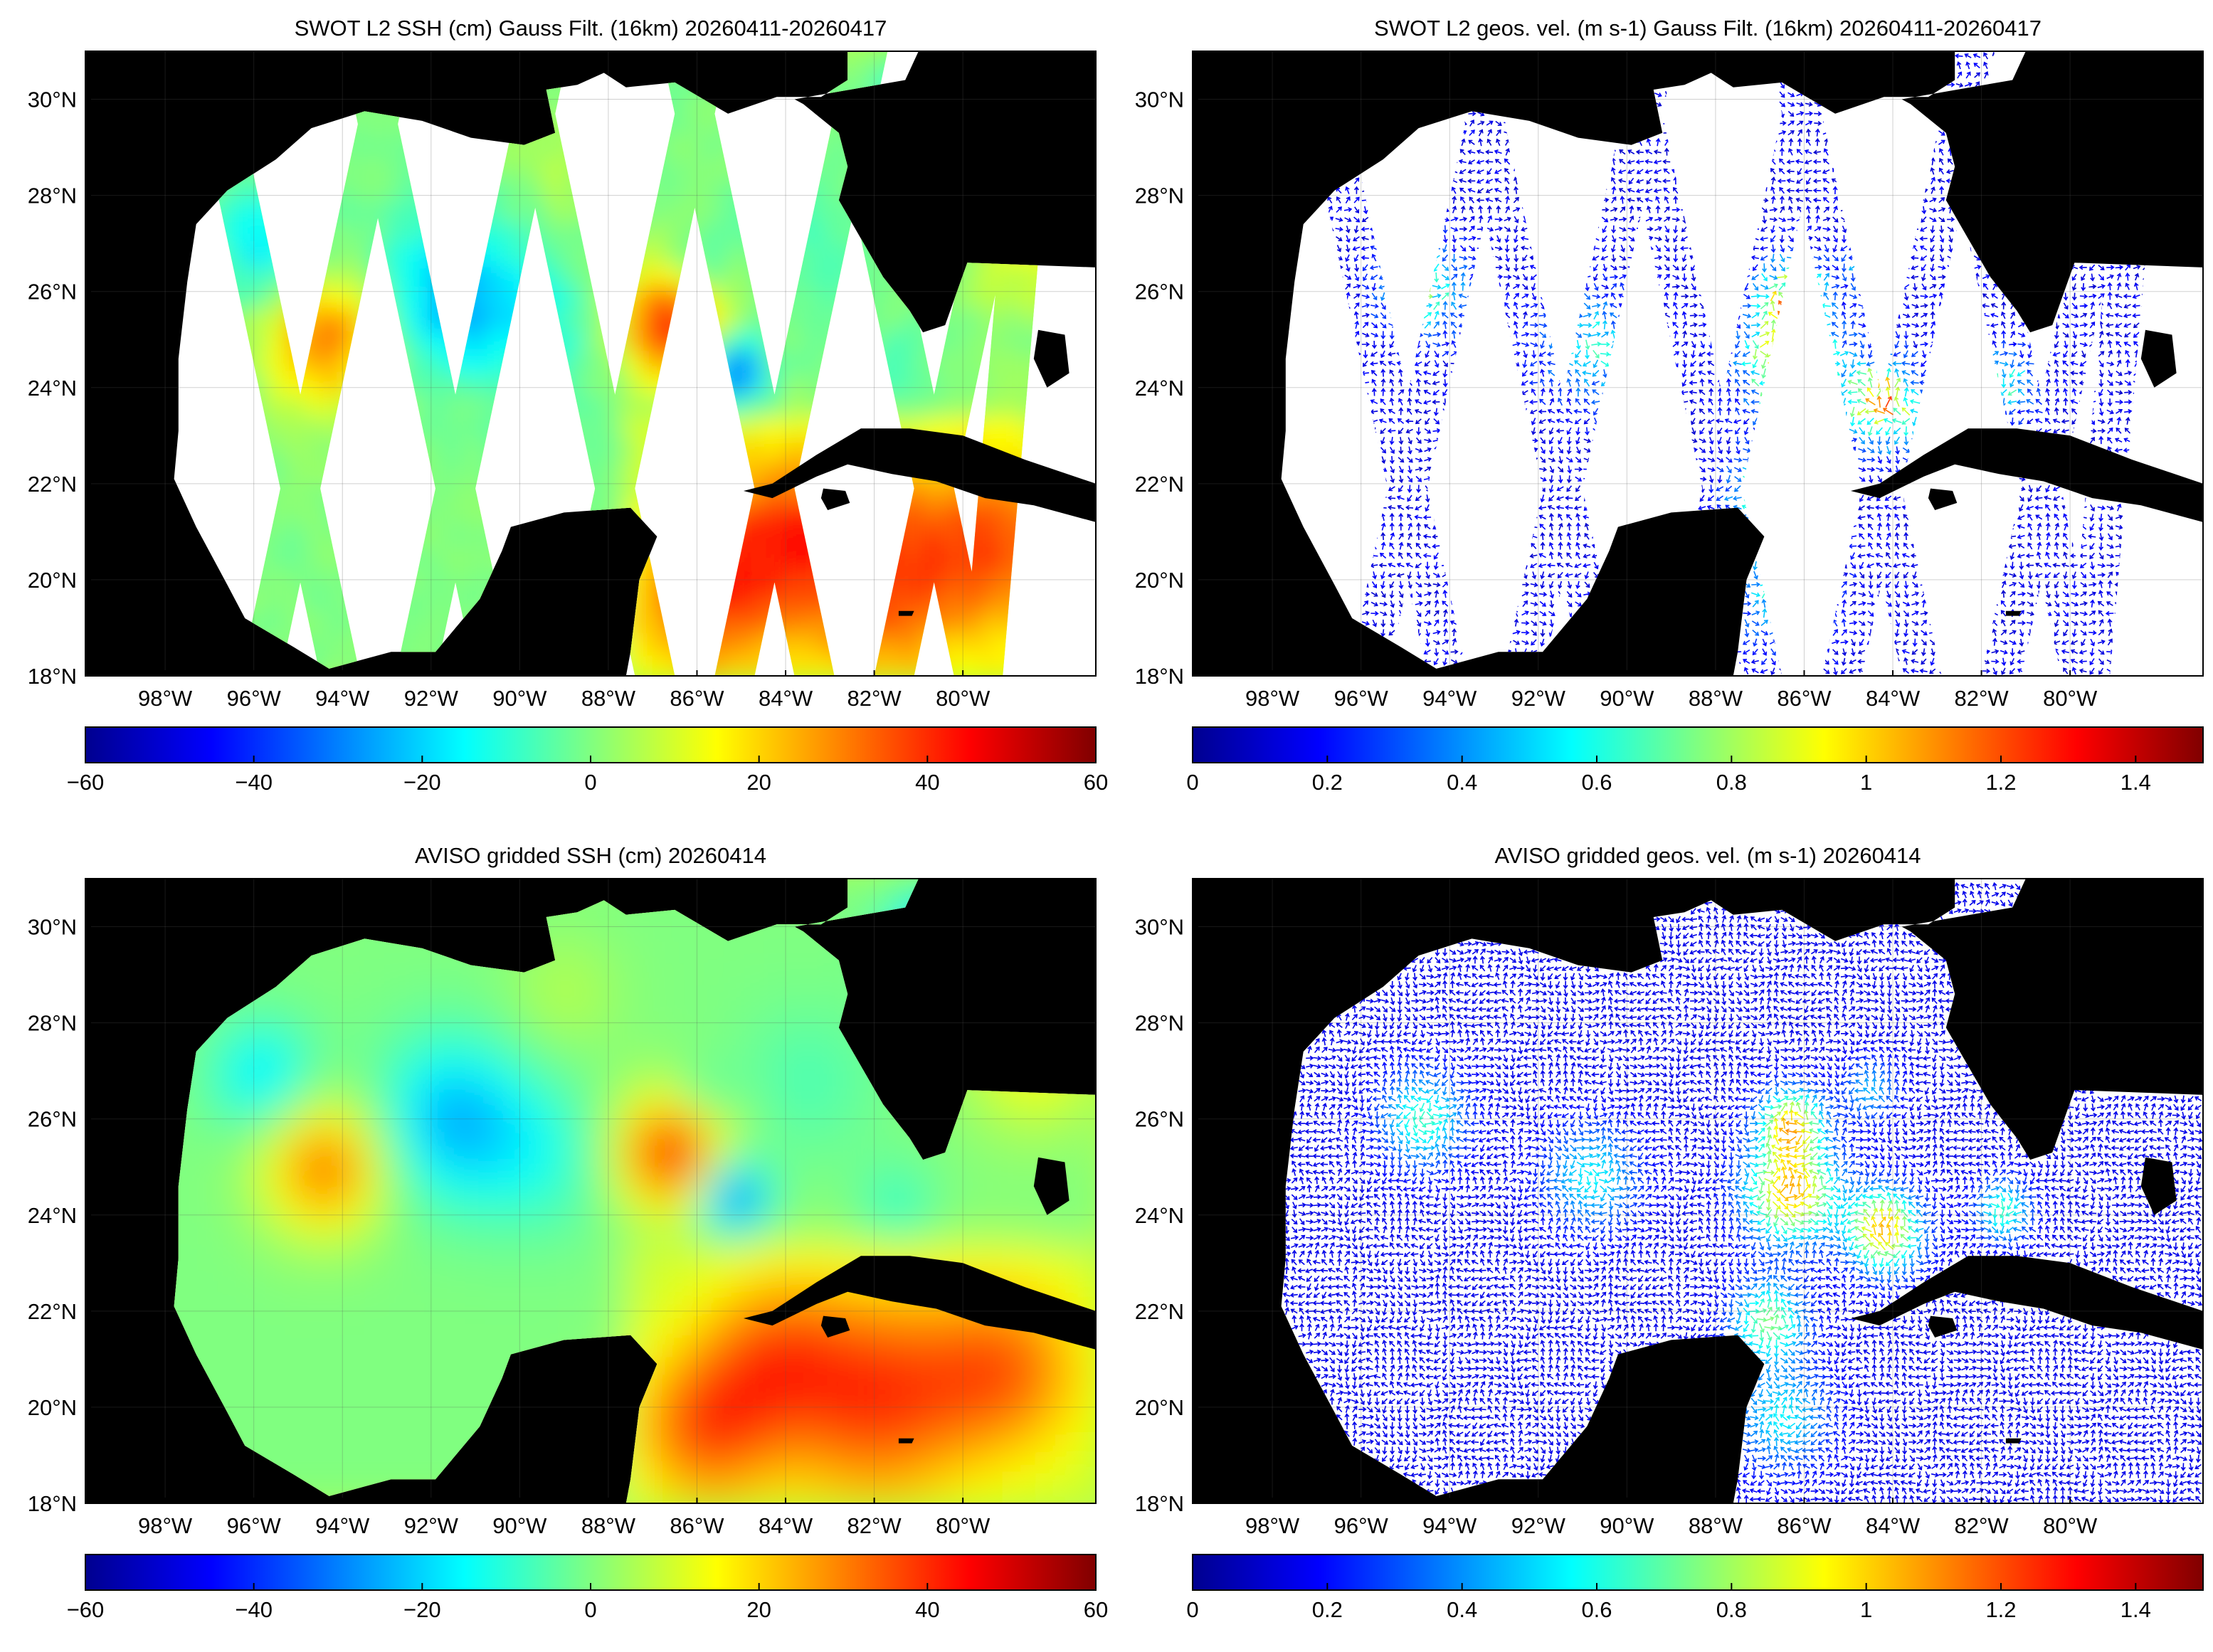 The width and height of the screenshot is (2213, 1652). Describe the element at coordinates (2135, 782) in the screenshot. I see `colorbar-tick-label: 1.4` at that location.